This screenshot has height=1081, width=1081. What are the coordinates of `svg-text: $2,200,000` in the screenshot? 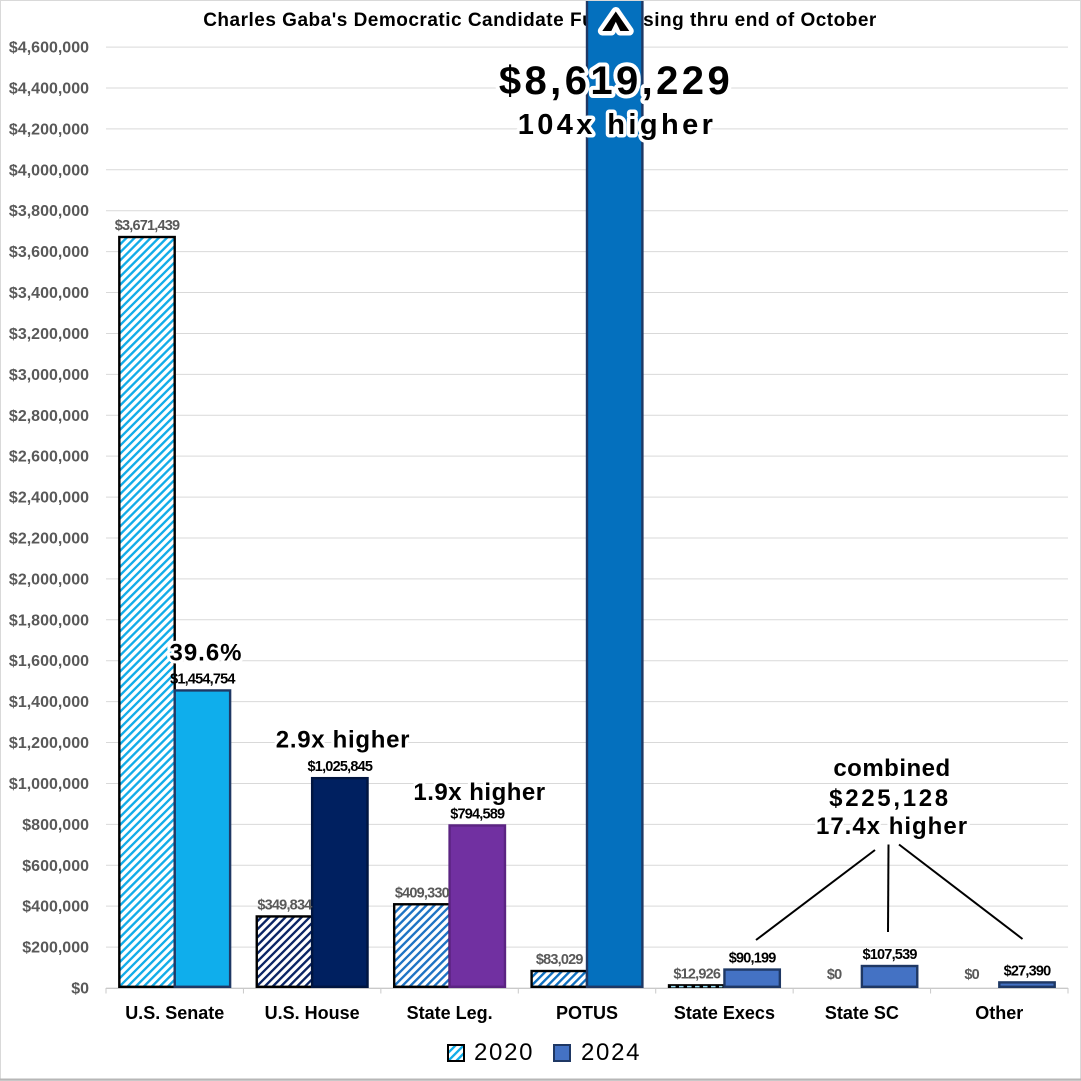 It's located at (49, 538).